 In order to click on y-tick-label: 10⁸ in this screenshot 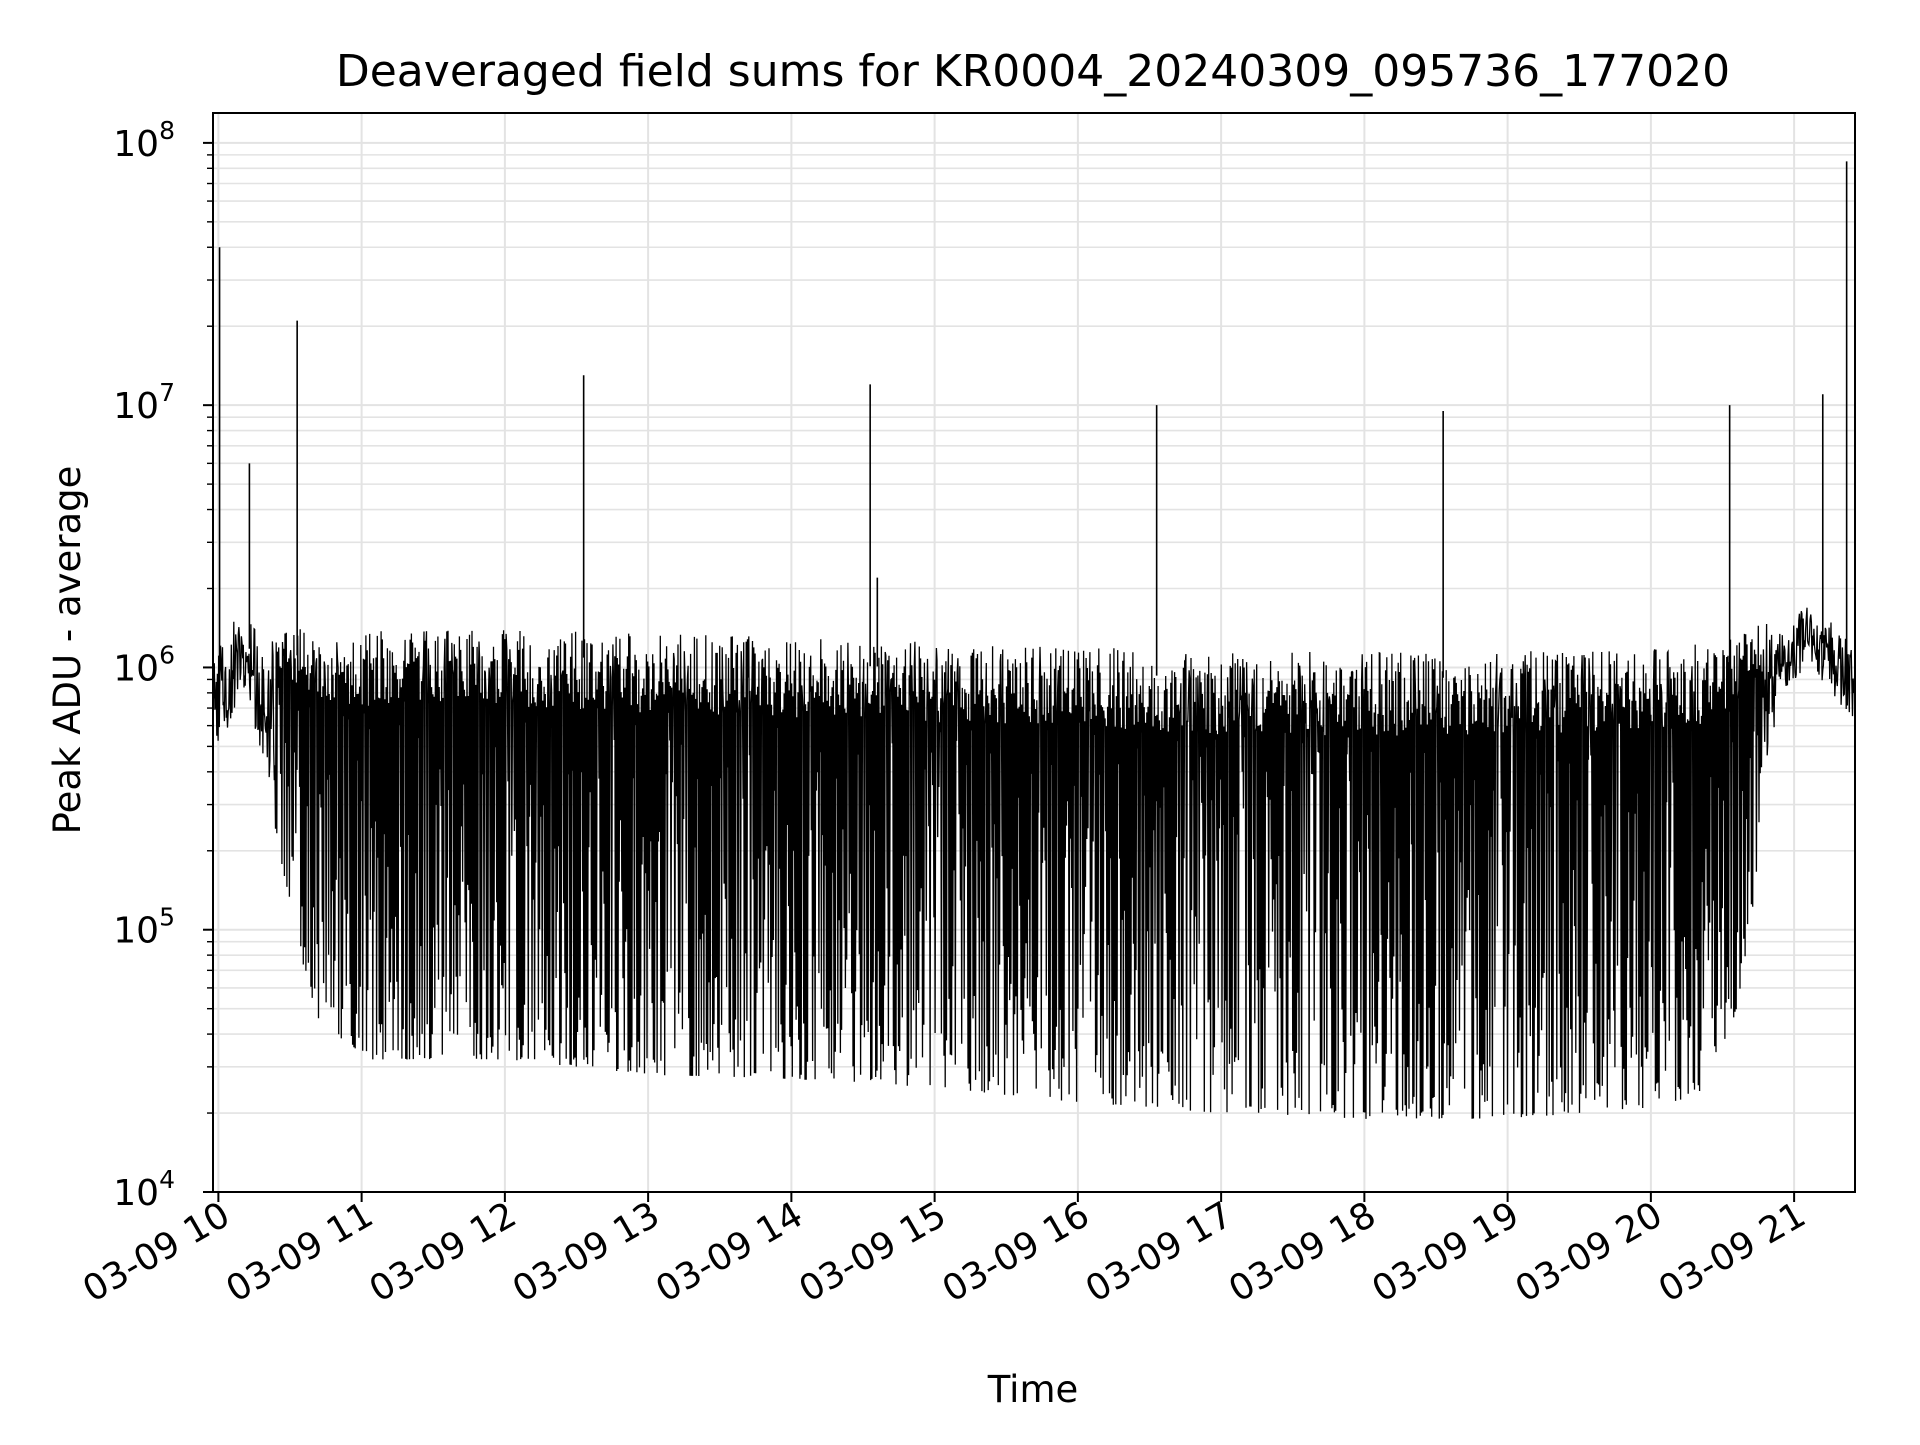, I will do `click(144, 140)`.